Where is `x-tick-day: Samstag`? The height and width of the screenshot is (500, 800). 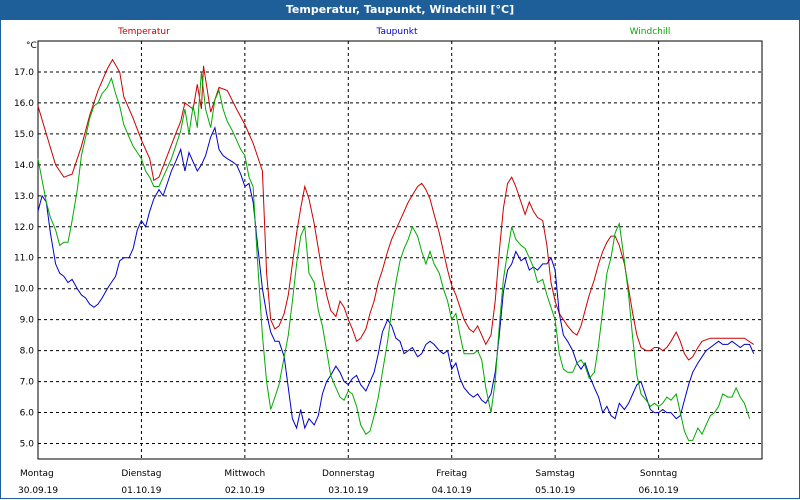
x-tick-day: Samstag is located at coordinates (554, 474).